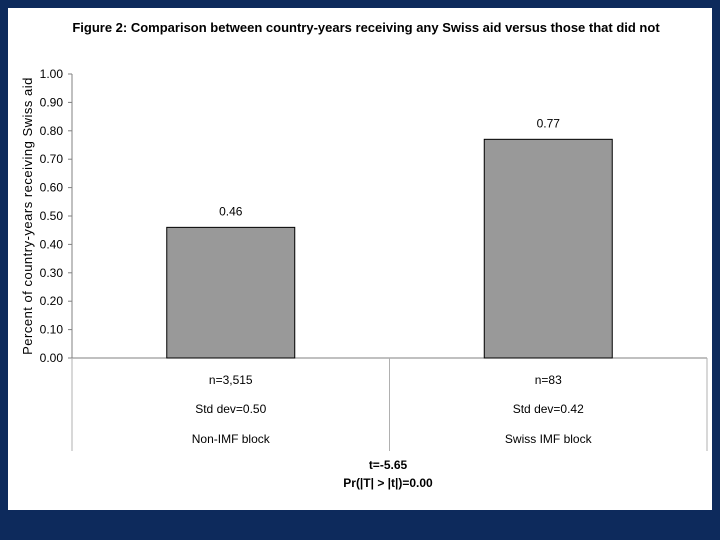 This screenshot has height=540, width=720. Describe the element at coordinates (52, 301) in the screenshot. I see `y-tick-label: 0.20` at that location.